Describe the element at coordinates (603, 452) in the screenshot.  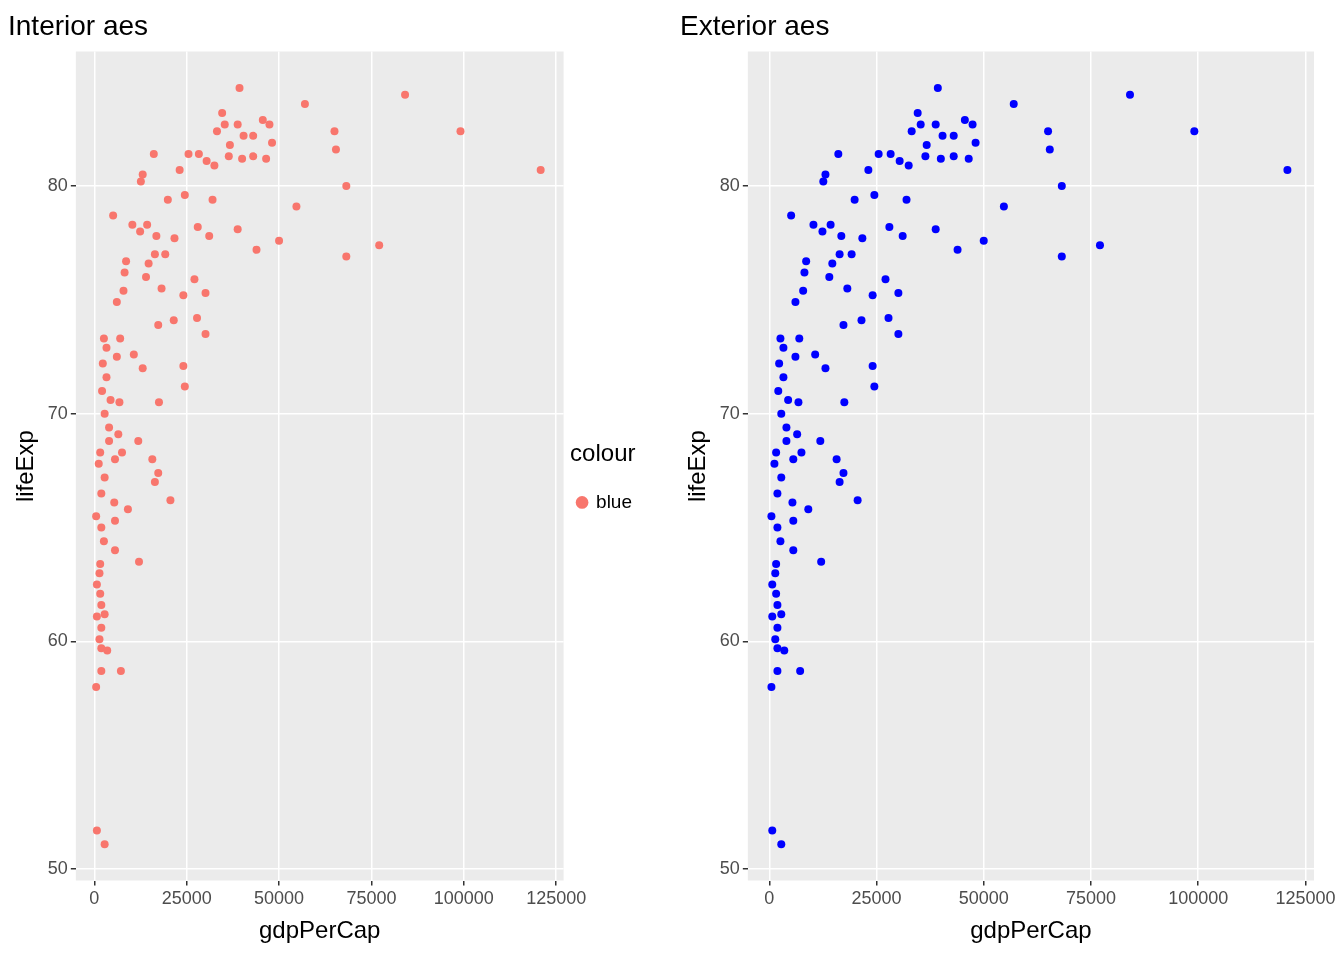
I see `legend-title: colour` at that location.